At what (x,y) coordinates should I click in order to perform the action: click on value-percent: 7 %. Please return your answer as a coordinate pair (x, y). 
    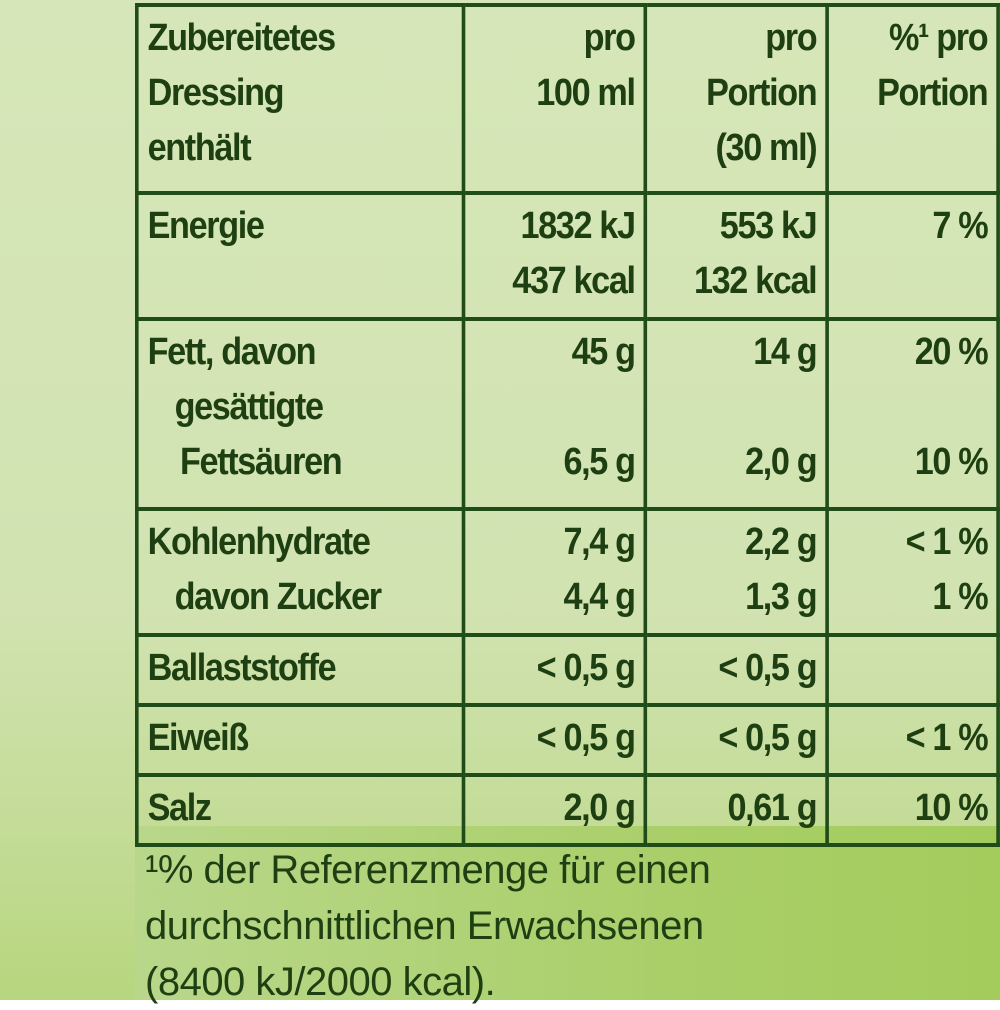
    Looking at the image, I should click on (912, 256).